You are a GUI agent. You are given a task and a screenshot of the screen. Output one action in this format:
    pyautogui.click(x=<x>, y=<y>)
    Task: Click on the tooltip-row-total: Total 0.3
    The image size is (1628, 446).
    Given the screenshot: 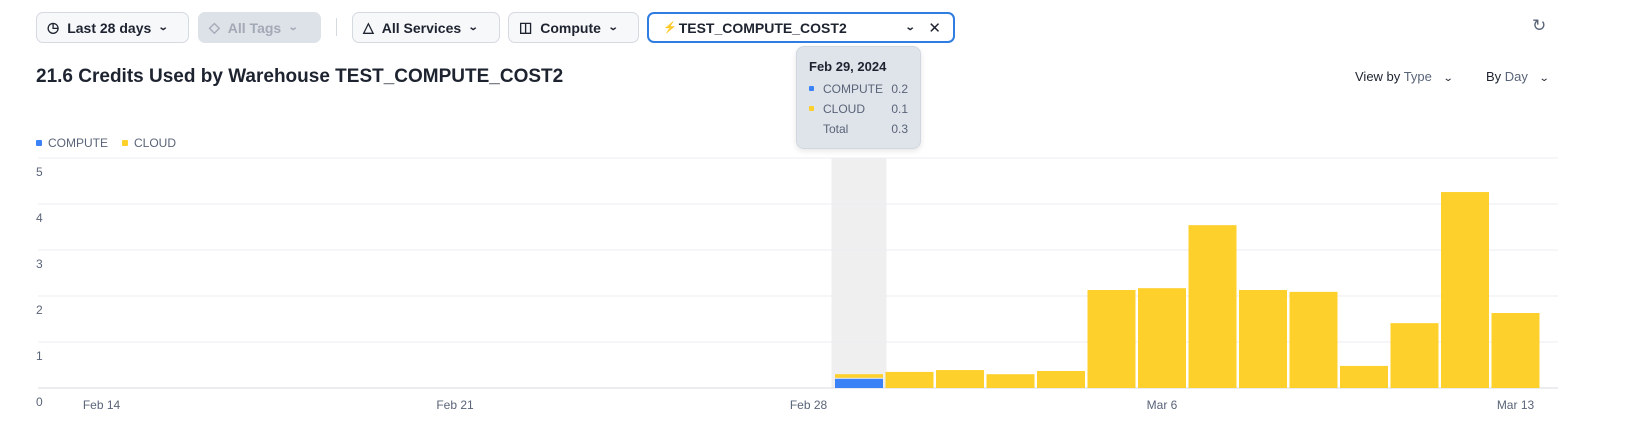 What is the action you would take?
    pyautogui.click(x=865, y=129)
    